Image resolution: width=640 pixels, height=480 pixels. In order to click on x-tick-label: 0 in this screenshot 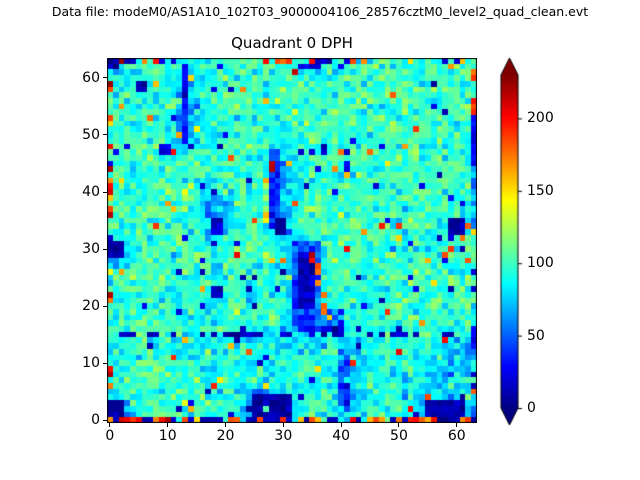, I will do `click(110, 436)`.